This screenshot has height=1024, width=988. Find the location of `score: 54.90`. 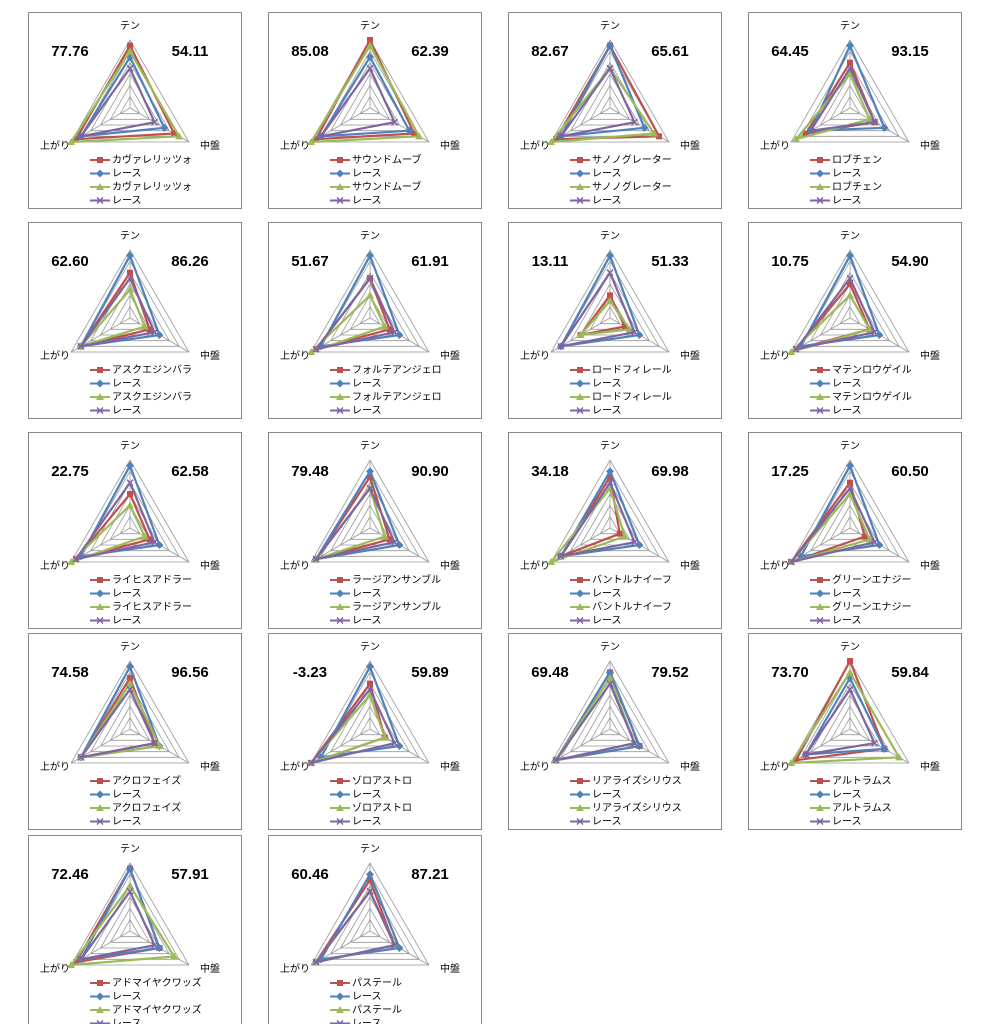

score: 54.90 is located at coordinates (910, 261).